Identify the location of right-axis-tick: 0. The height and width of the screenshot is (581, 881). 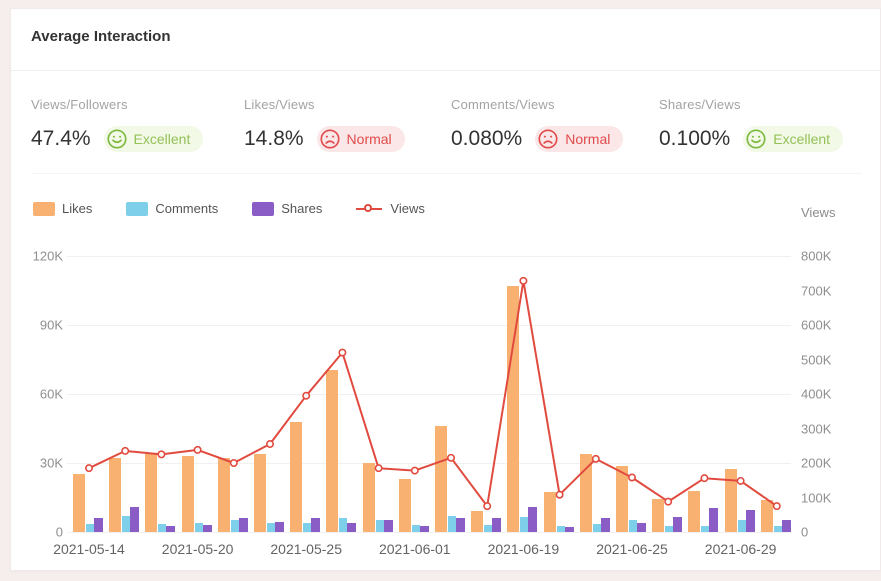
(805, 532).